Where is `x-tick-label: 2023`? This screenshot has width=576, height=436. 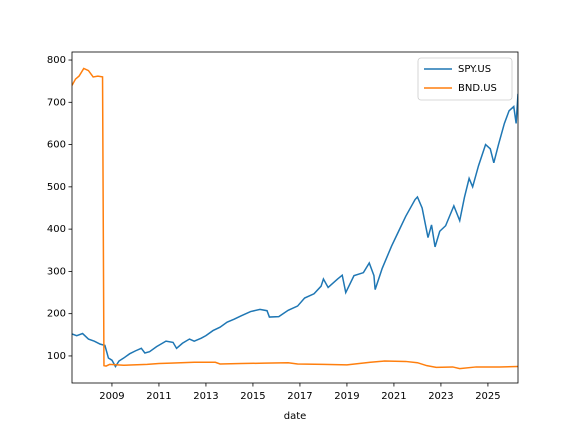
x-tick-label: 2023 is located at coordinates (440, 396).